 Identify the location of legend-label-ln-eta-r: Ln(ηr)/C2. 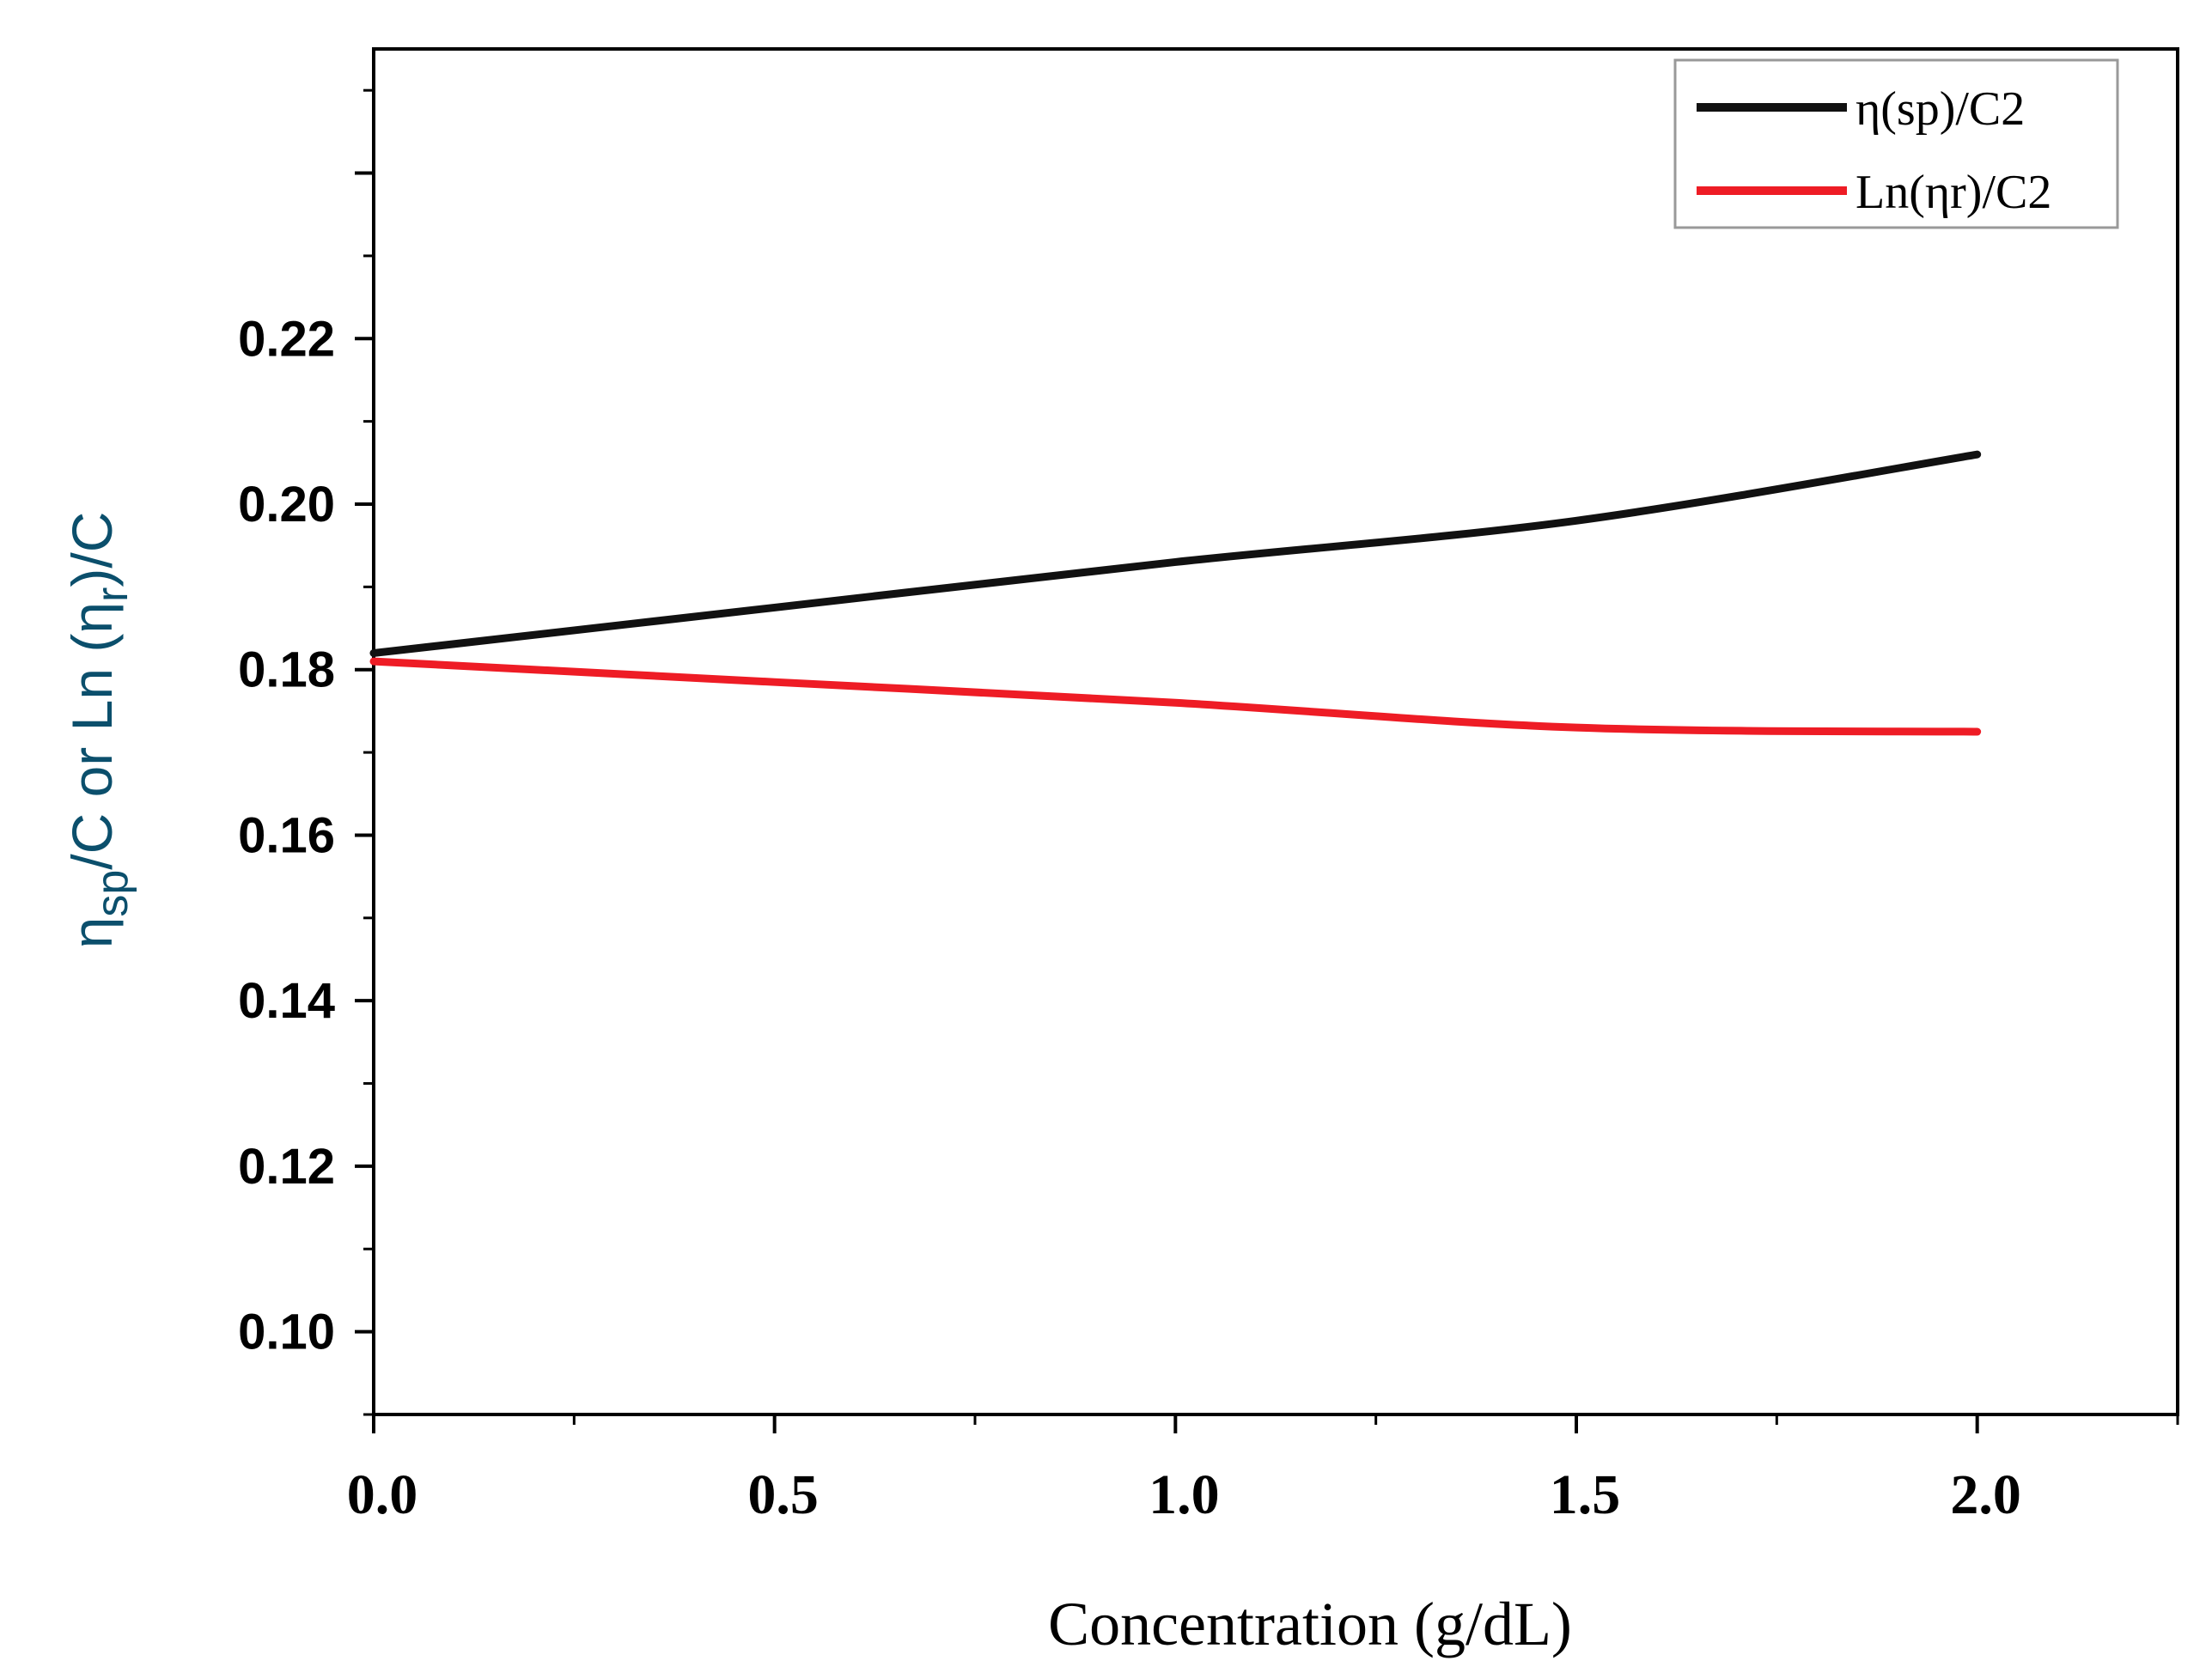
(1953, 192).